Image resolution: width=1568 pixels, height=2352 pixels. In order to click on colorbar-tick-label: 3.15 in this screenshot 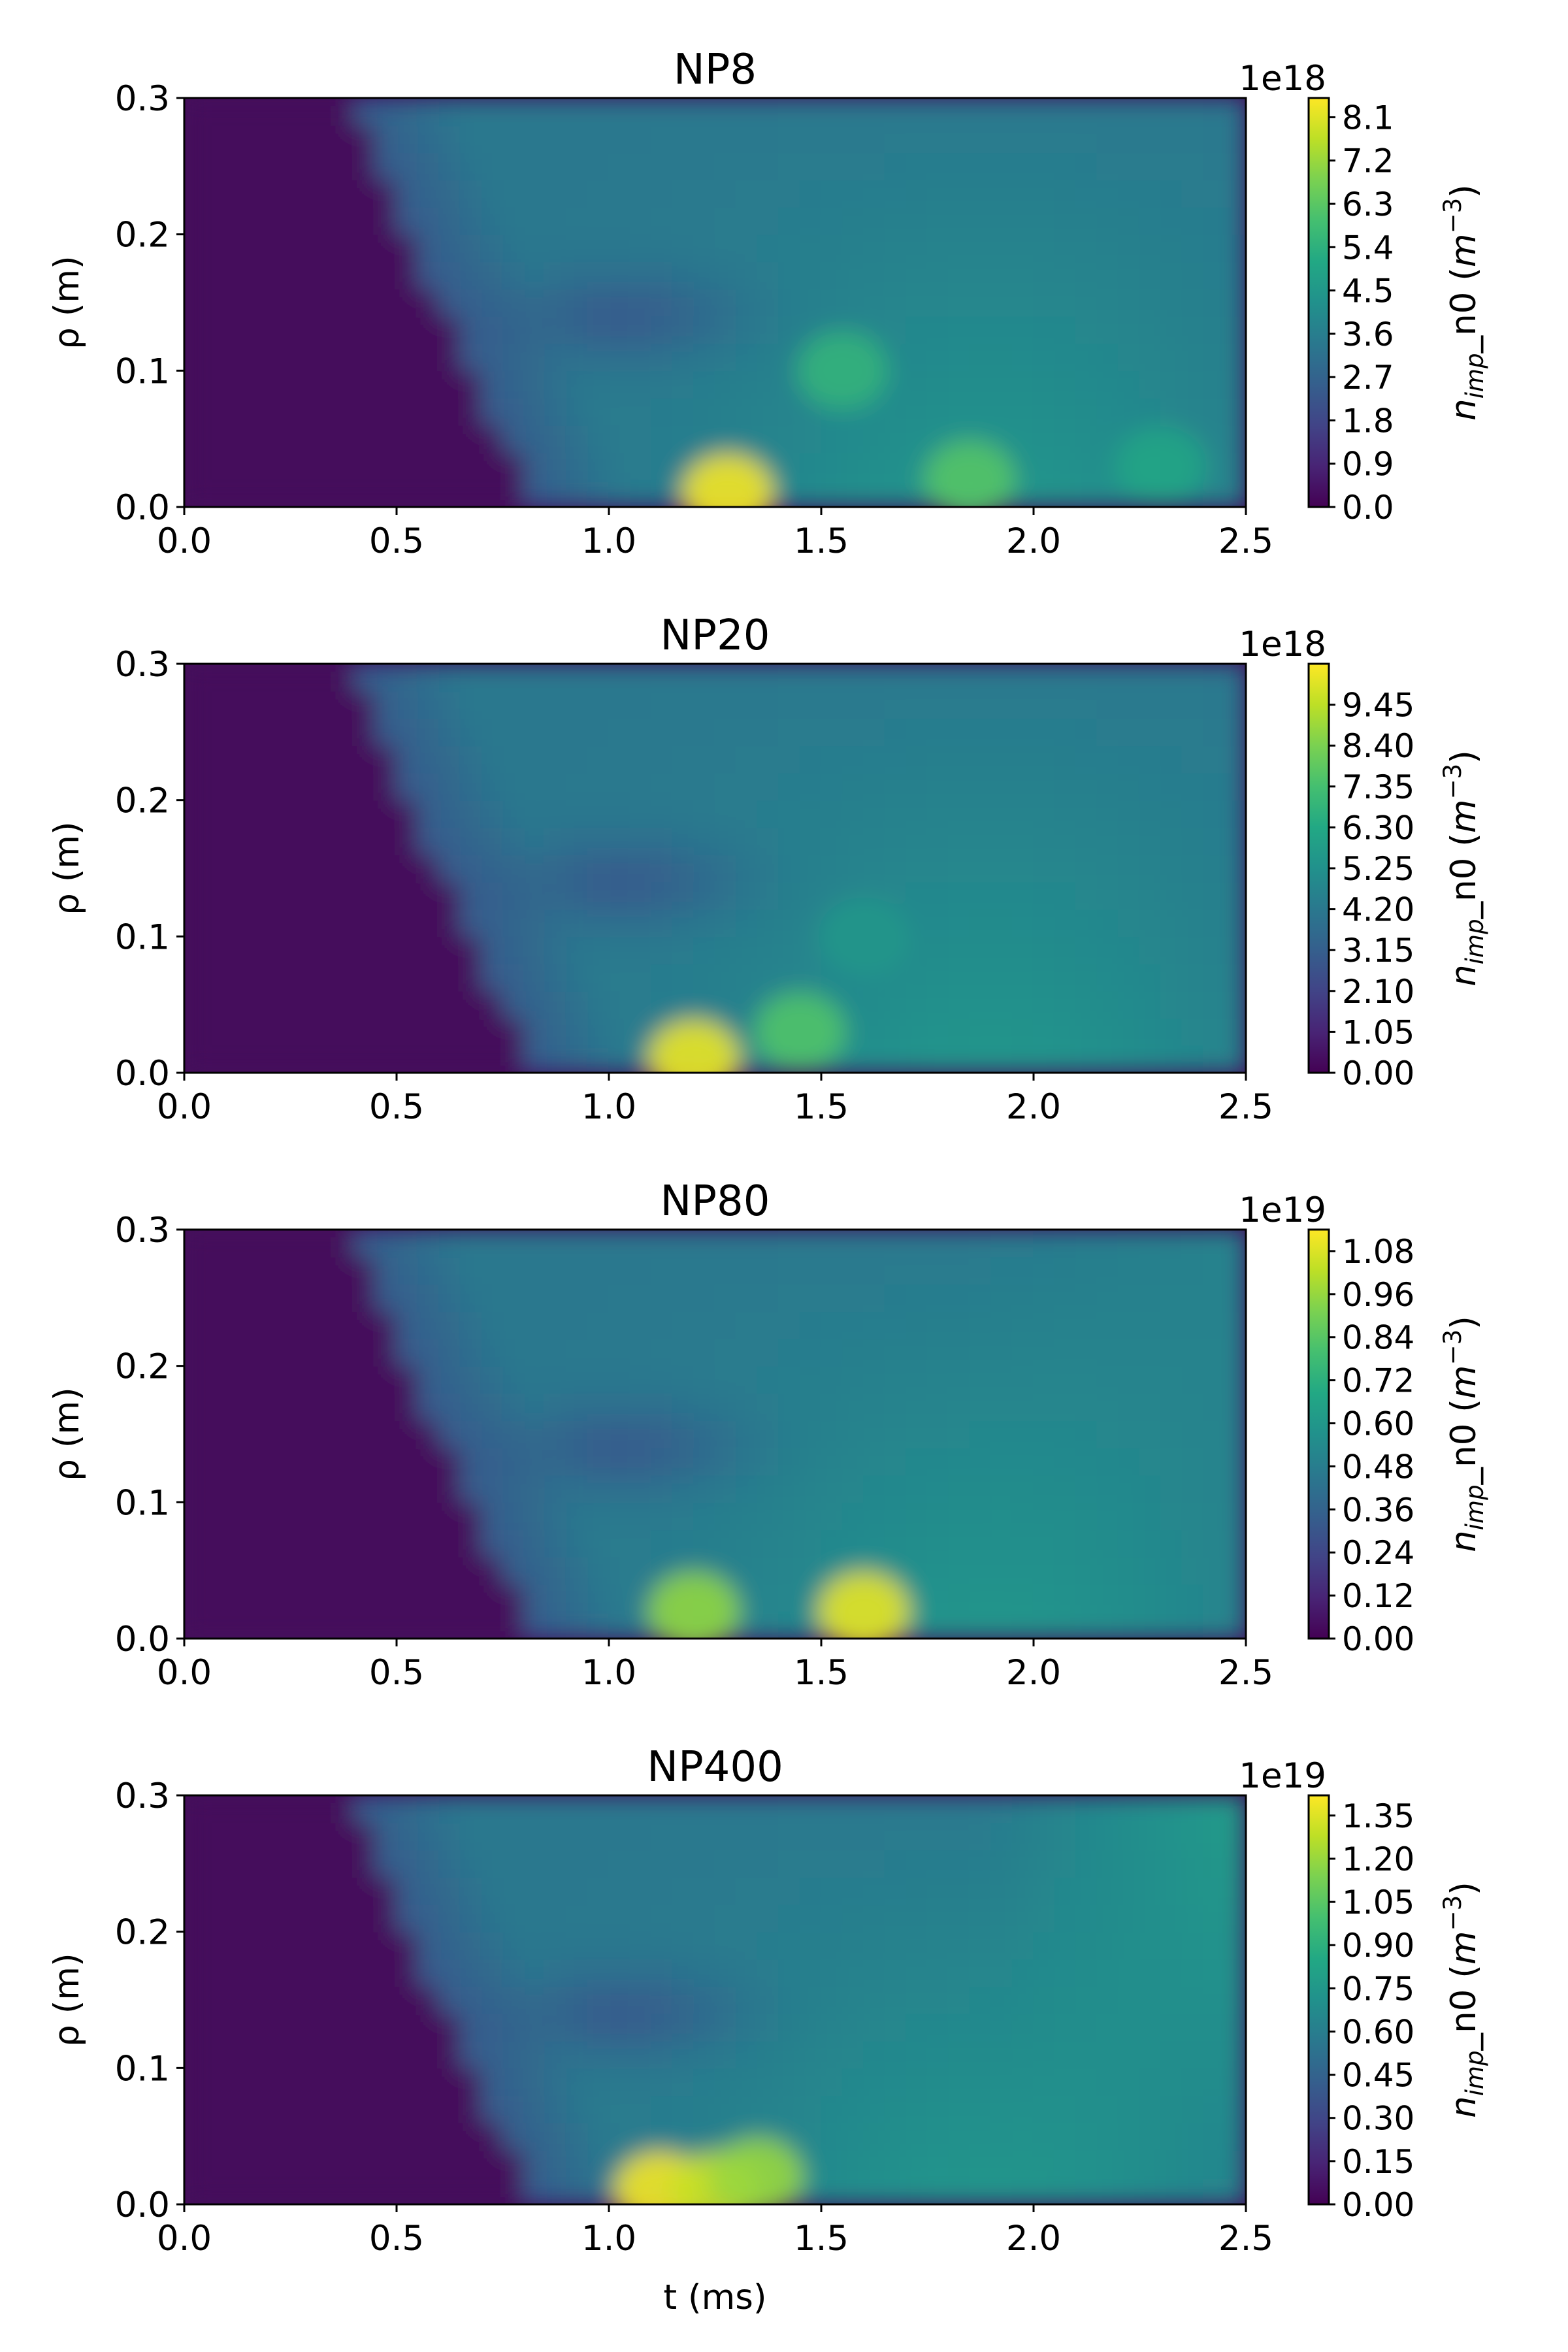, I will do `click(1378, 951)`.